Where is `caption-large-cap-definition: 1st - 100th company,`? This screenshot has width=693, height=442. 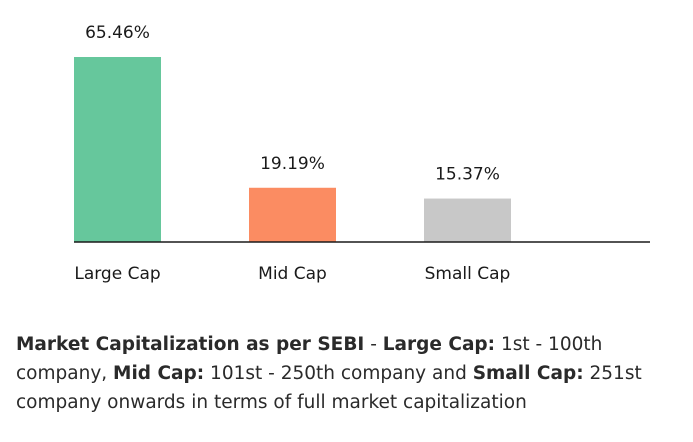
caption-large-cap-definition: 1st - 100th company, is located at coordinates (309, 359).